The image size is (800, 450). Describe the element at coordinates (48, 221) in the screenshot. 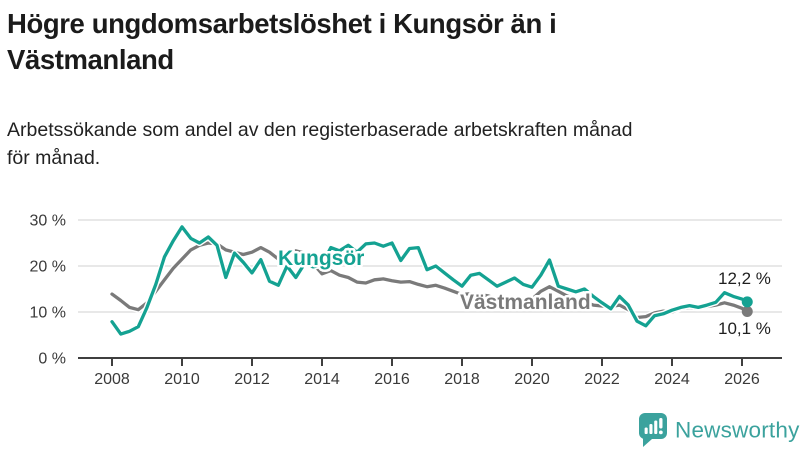

I see `y-tick-label: 30 %` at that location.